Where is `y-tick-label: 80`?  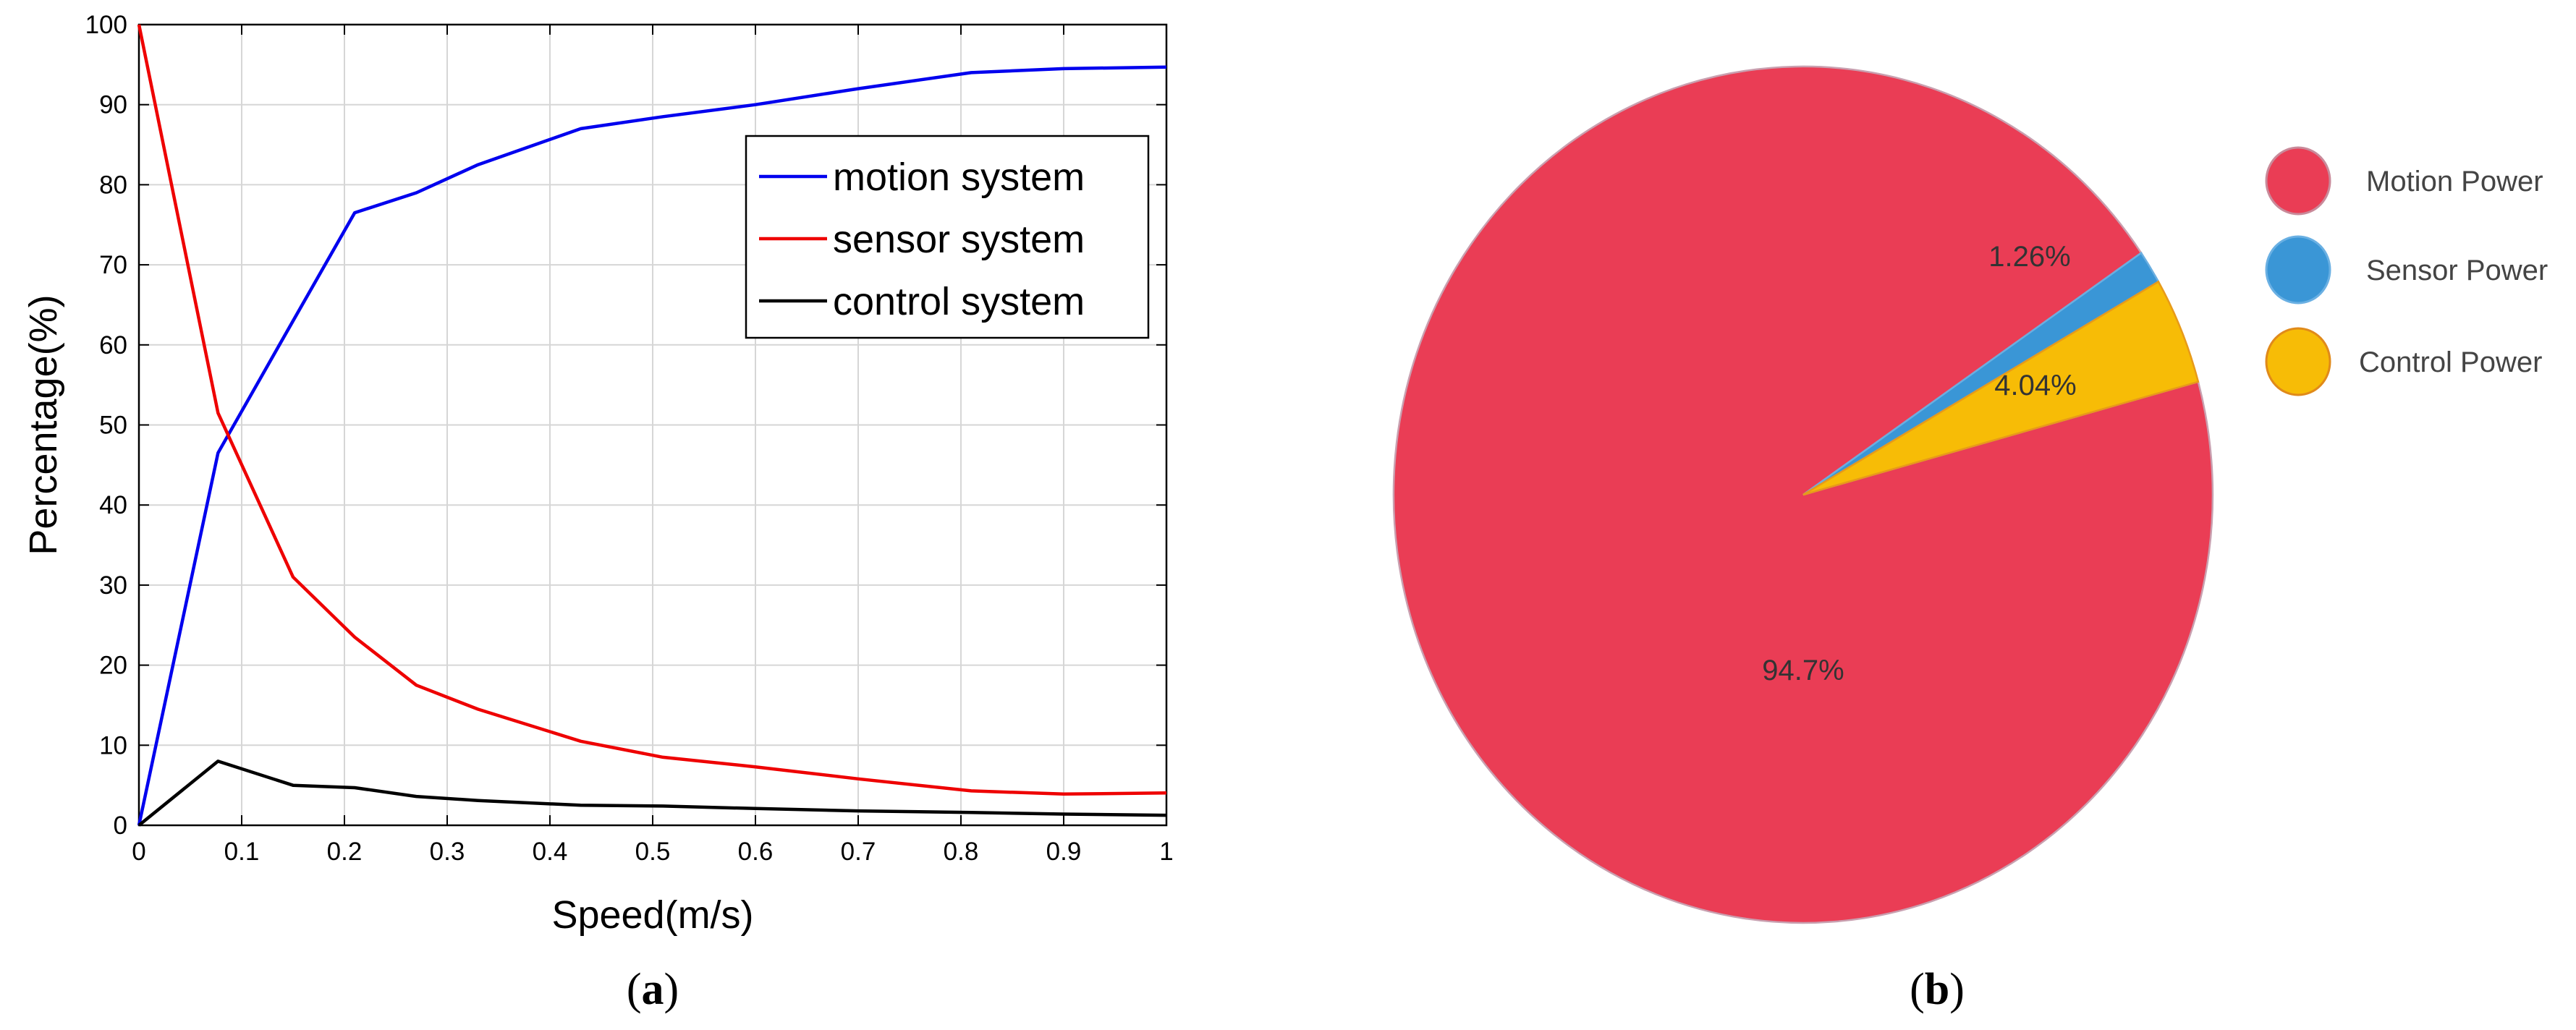
y-tick-label: 80 is located at coordinates (113, 185).